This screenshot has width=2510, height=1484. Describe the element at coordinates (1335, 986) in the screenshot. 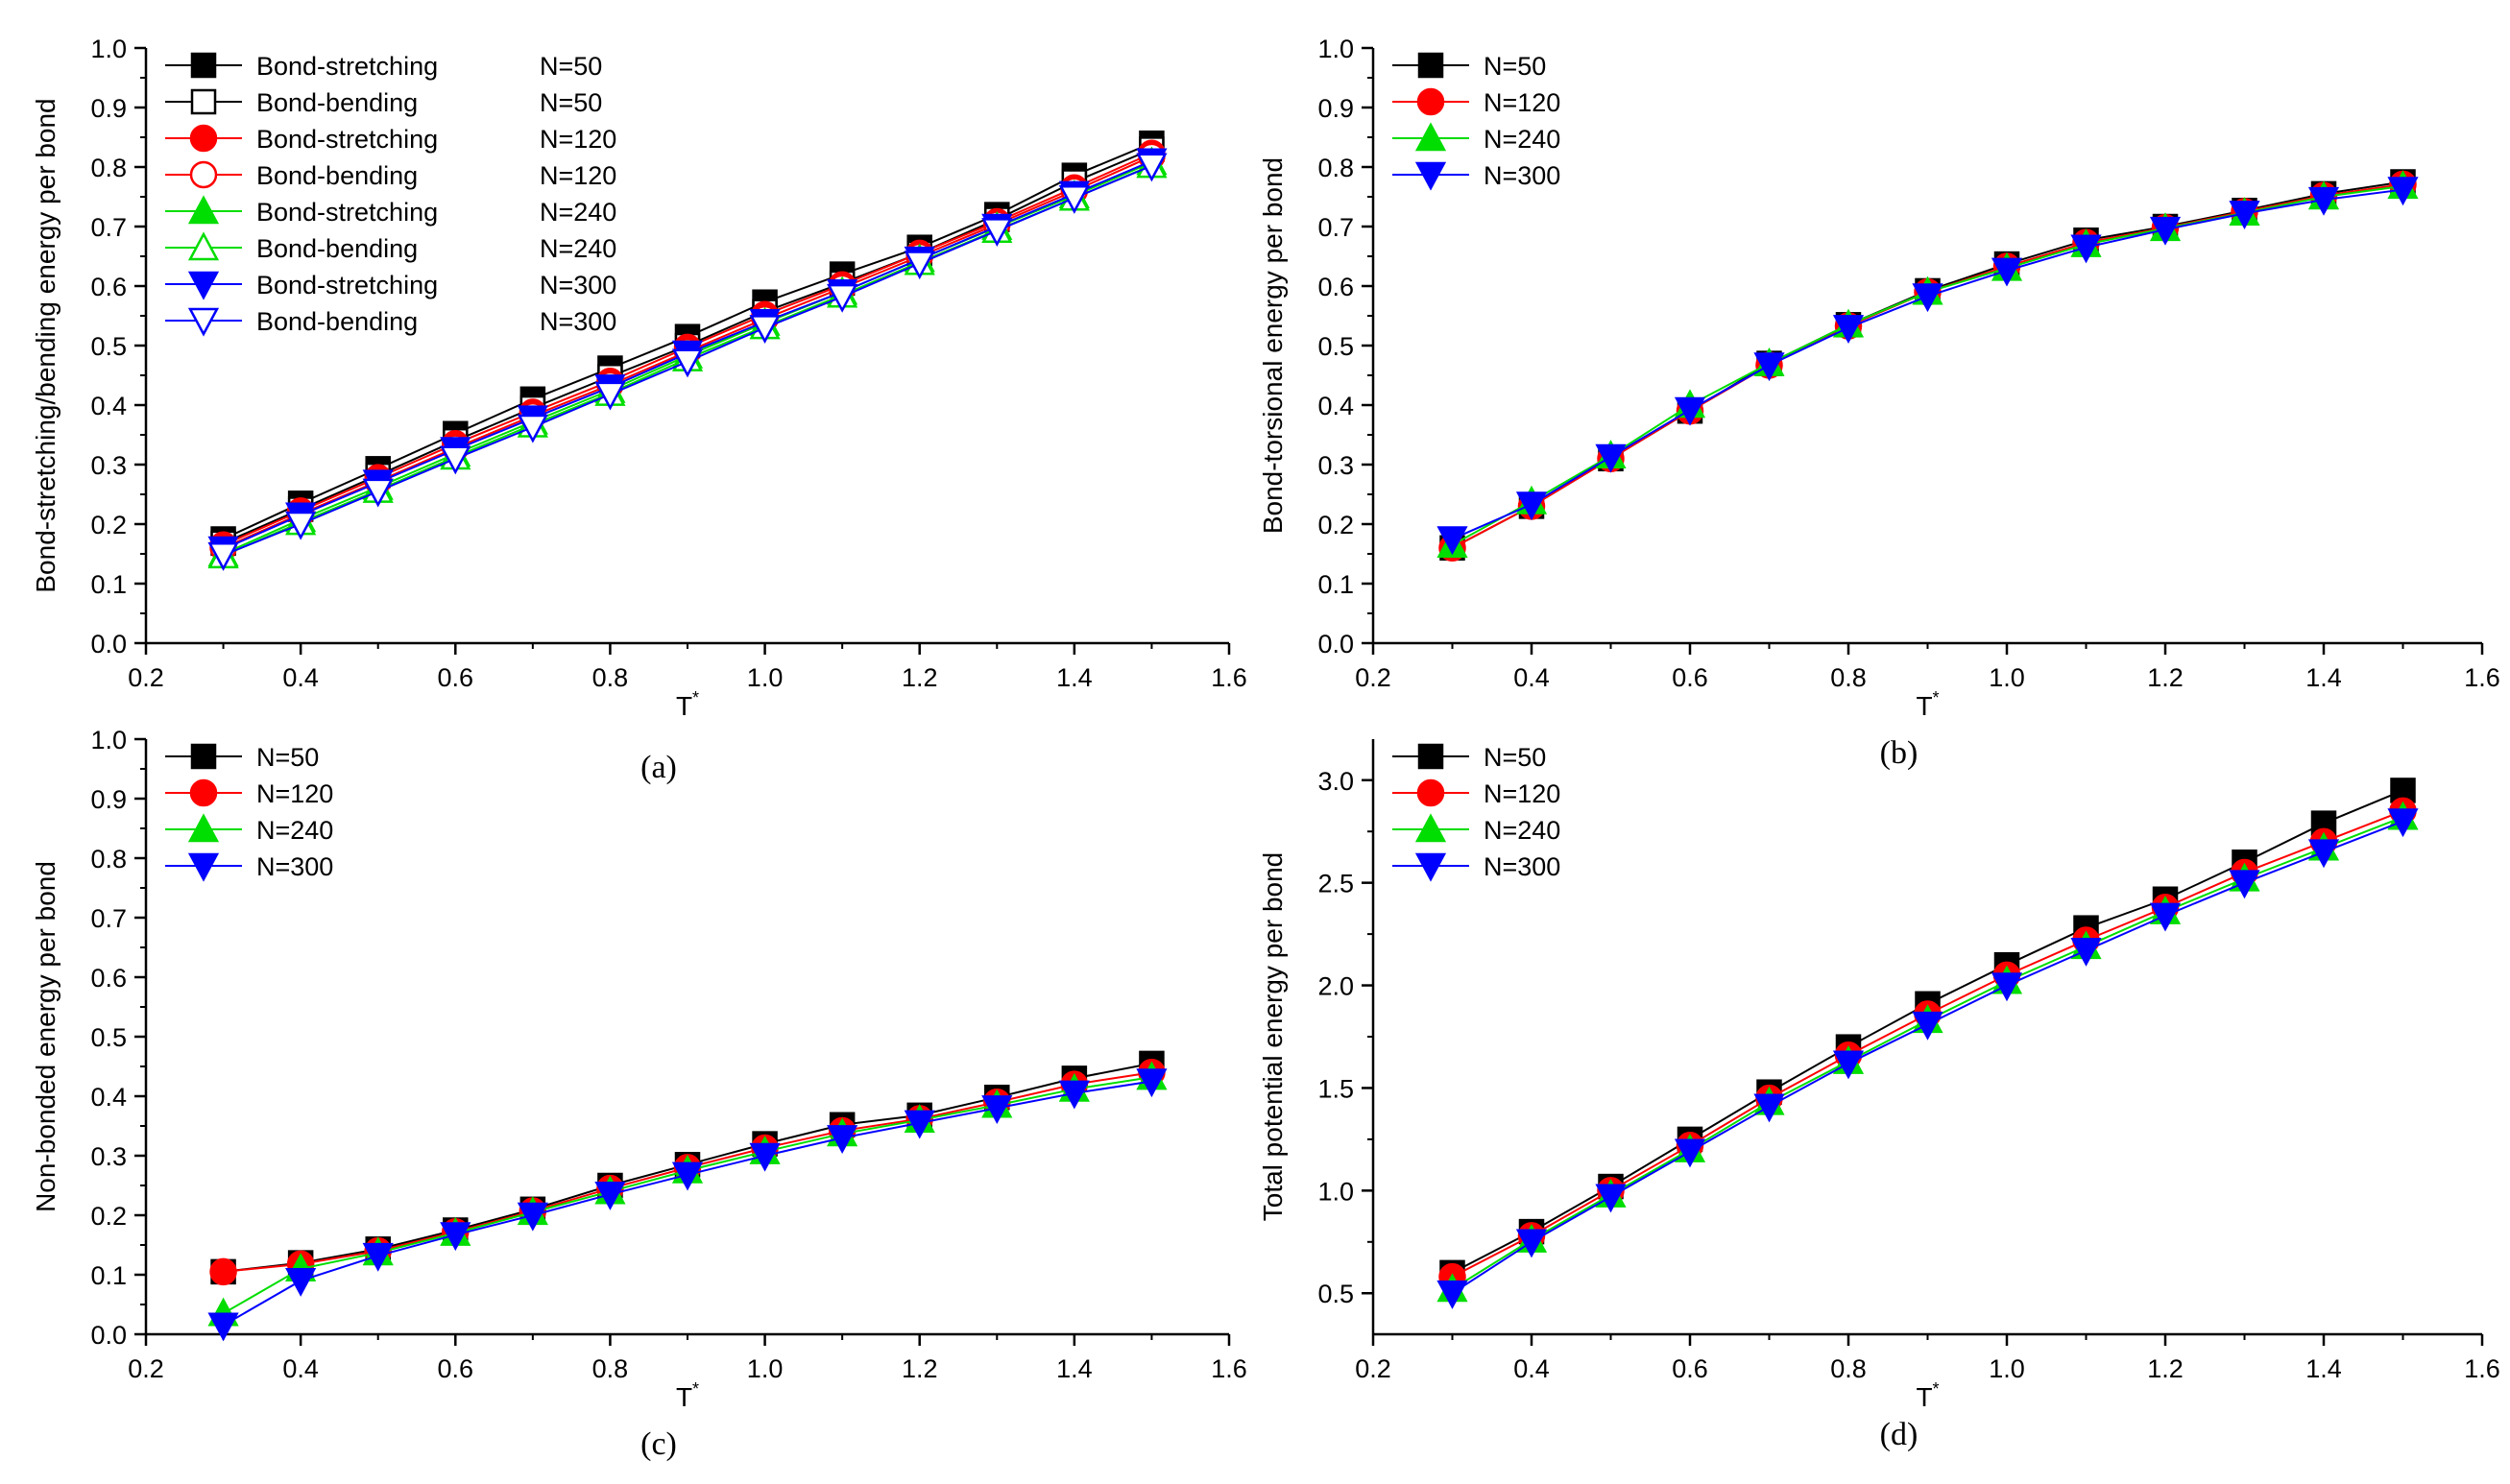

I see `y-tick-label: 2.0` at that location.